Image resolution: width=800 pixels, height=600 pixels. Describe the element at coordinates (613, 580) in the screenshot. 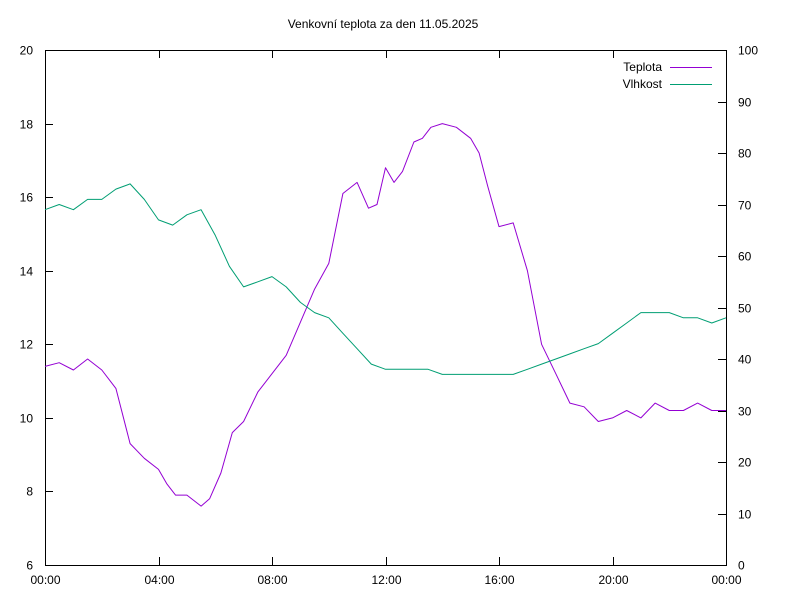

I see `x-tick-label: 20:00` at that location.